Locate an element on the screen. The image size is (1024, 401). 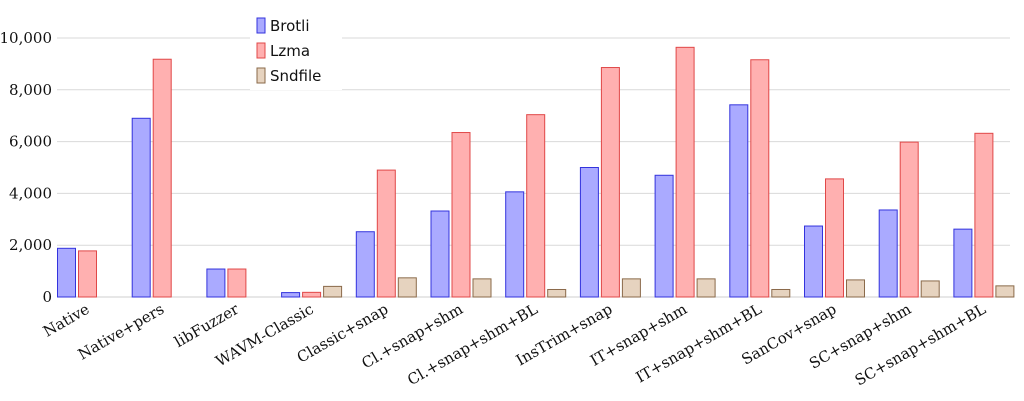
y-tick-label: 0 is located at coordinates (47, 297).